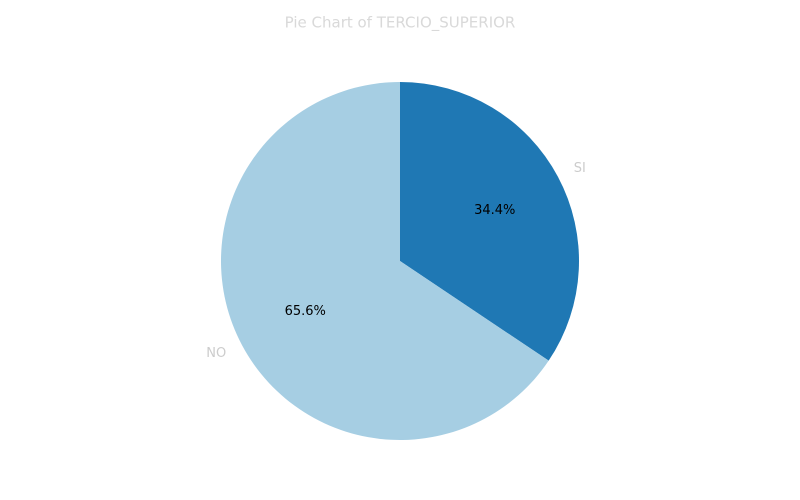 The image size is (800, 500). What do you see at coordinates (216, 353) in the screenshot?
I see `slice-label: NO` at bounding box center [216, 353].